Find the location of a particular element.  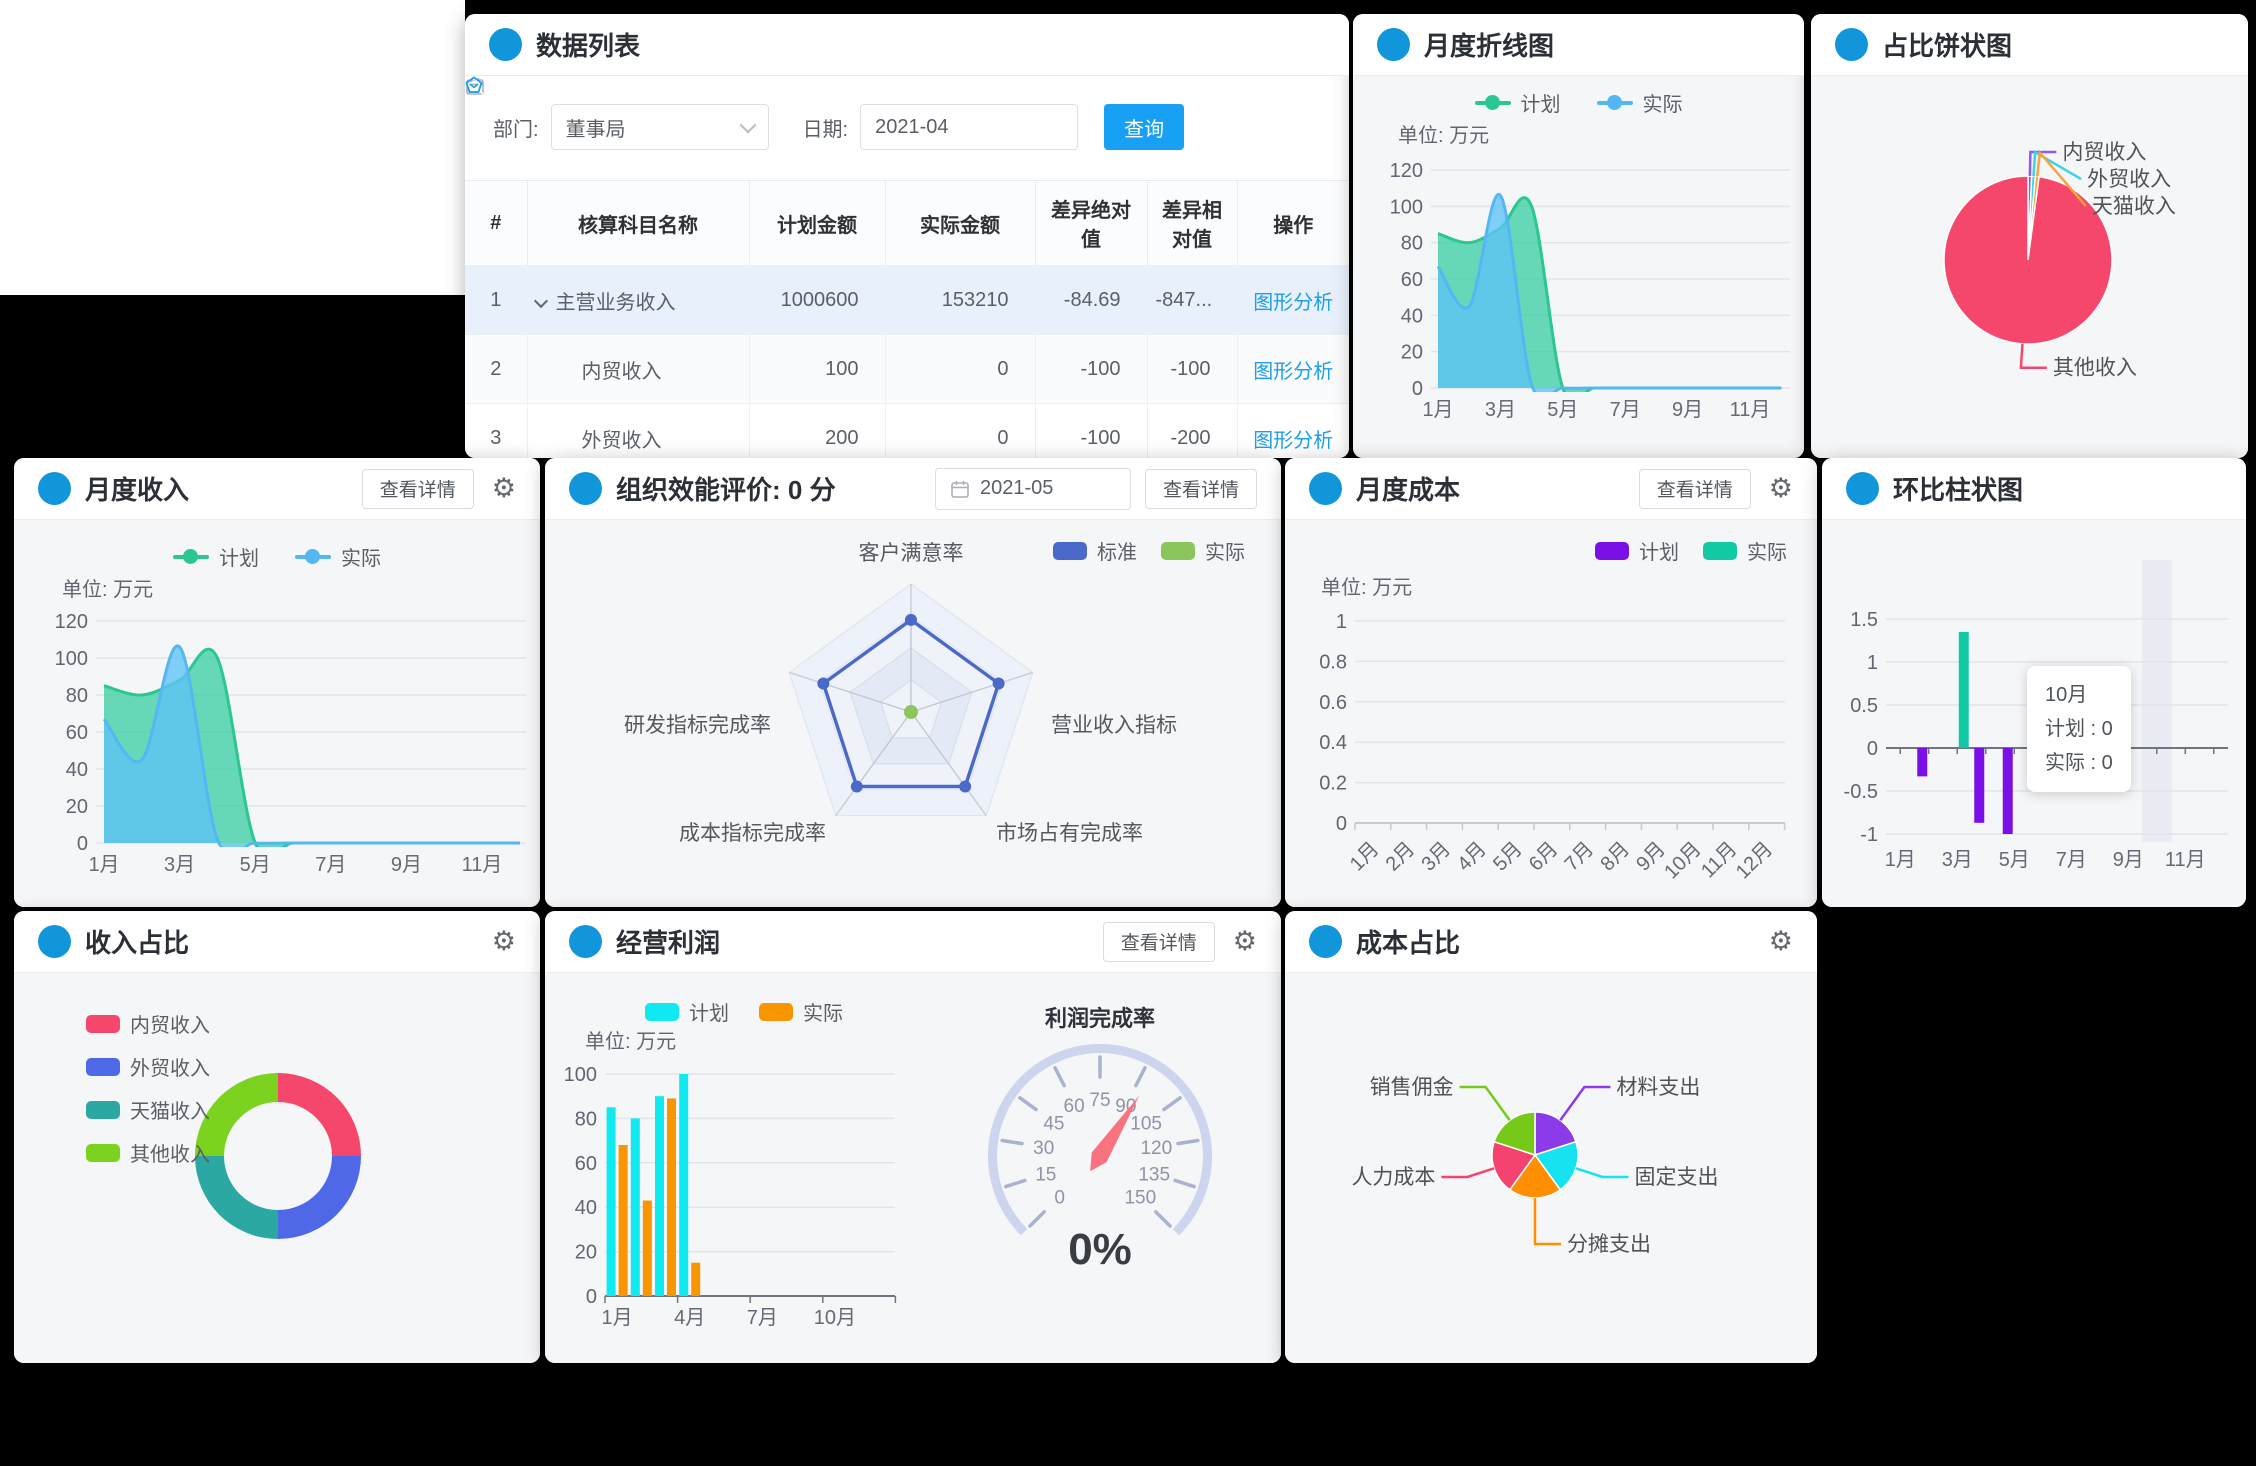

table-row: 1 主营业务收入 1000600 153210 -84.69 -847... 图形分析 is located at coordinates (907, 205).